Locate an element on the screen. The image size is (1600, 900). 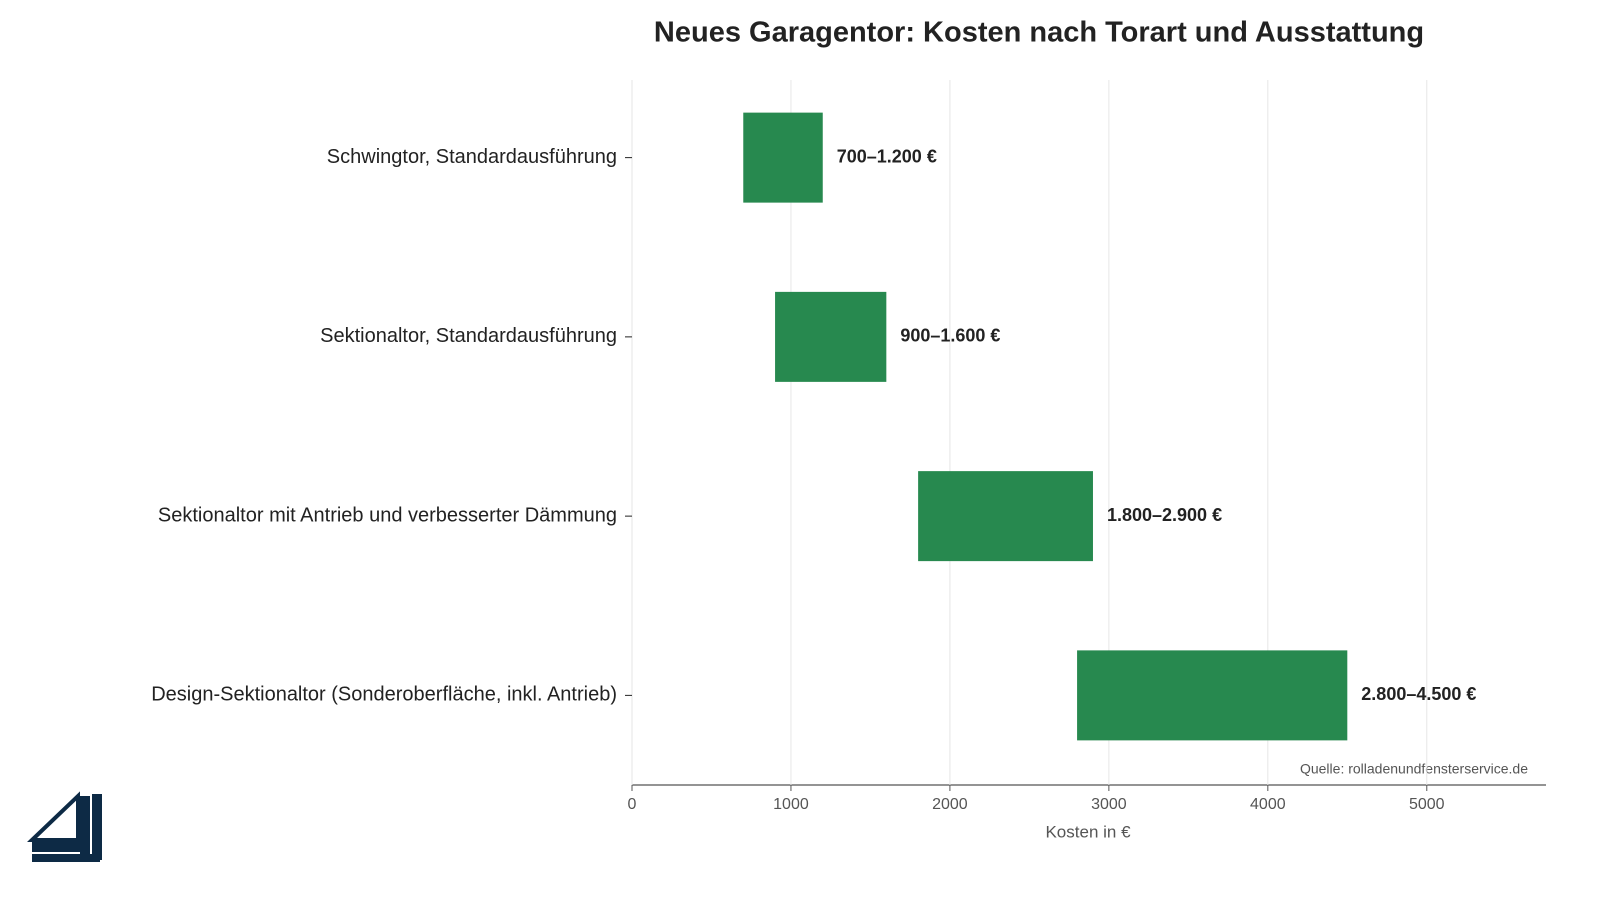
x-tick-label: 5000 is located at coordinates (1427, 804).